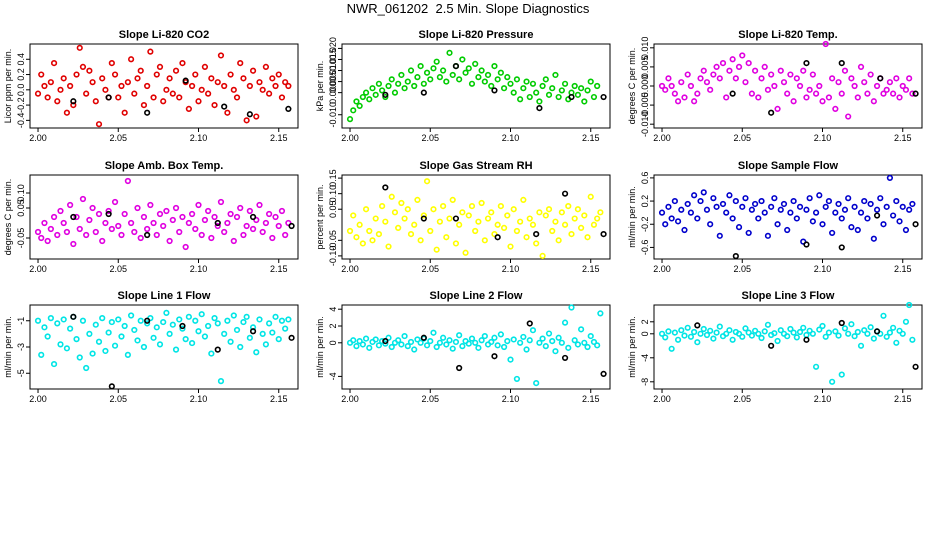 This screenshot has width=936, height=540. I want to click on y-tick-label: 0.10, so click(21, 193).